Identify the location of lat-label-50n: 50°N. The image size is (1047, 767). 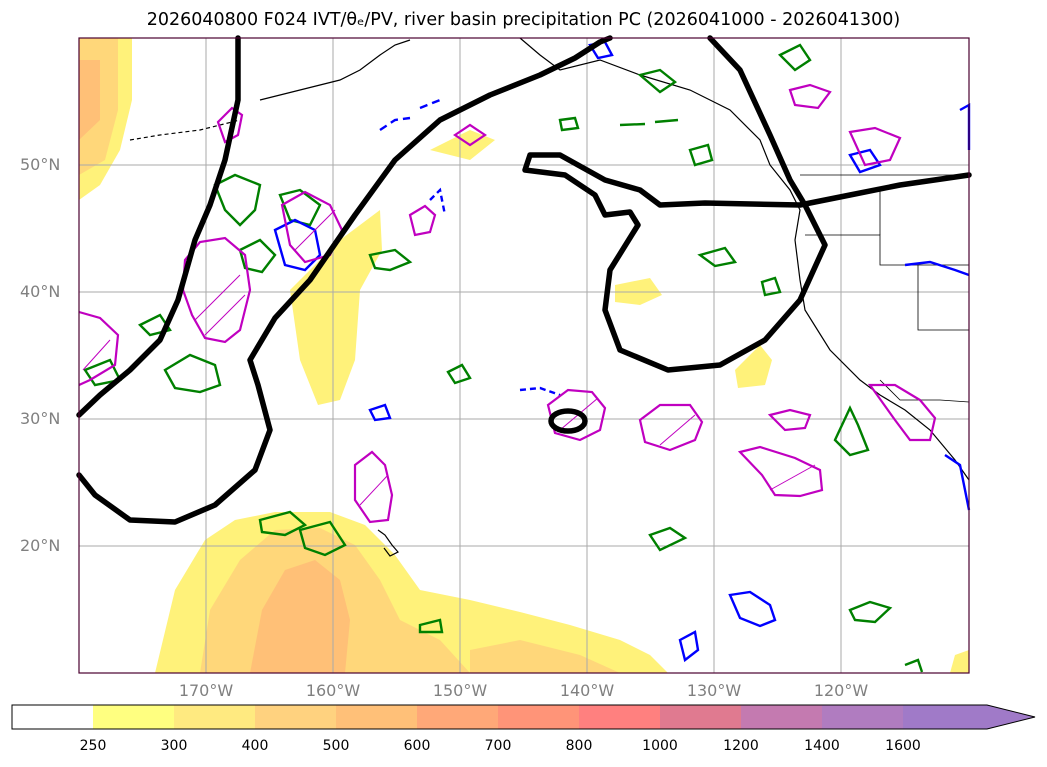
(40, 164).